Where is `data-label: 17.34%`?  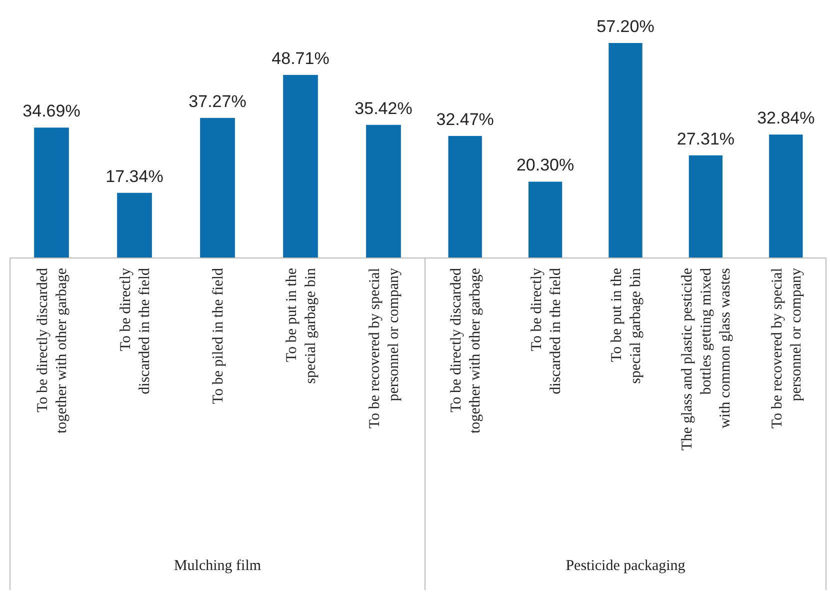
data-label: 17.34% is located at coordinates (135, 176).